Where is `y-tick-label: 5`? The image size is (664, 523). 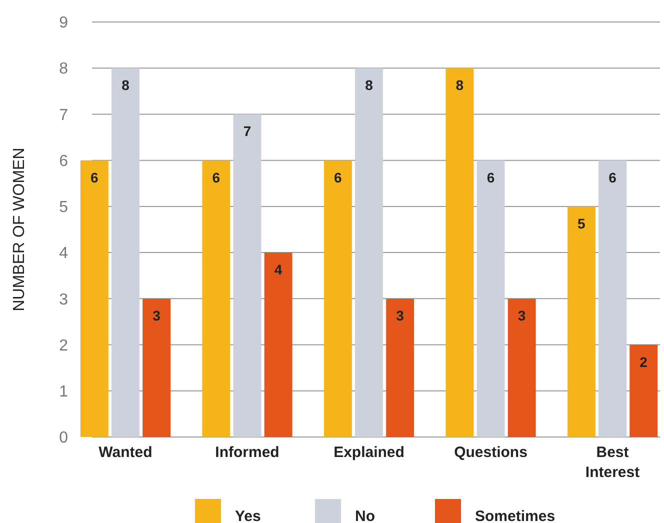
y-tick-label: 5 is located at coordinates (63, 207).